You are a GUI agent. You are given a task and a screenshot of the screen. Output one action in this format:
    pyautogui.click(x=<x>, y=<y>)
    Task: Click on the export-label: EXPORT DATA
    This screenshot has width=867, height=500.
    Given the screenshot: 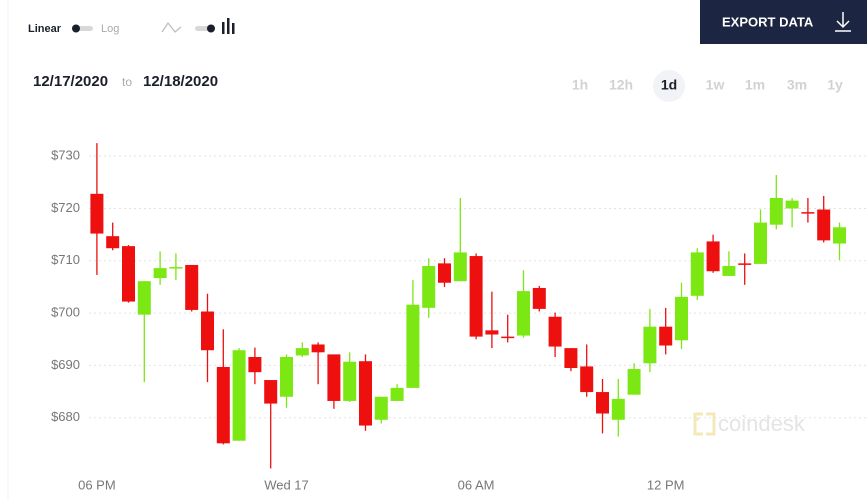 What is the action you would take?
    pyautogui.click(x=768, y=21)
    